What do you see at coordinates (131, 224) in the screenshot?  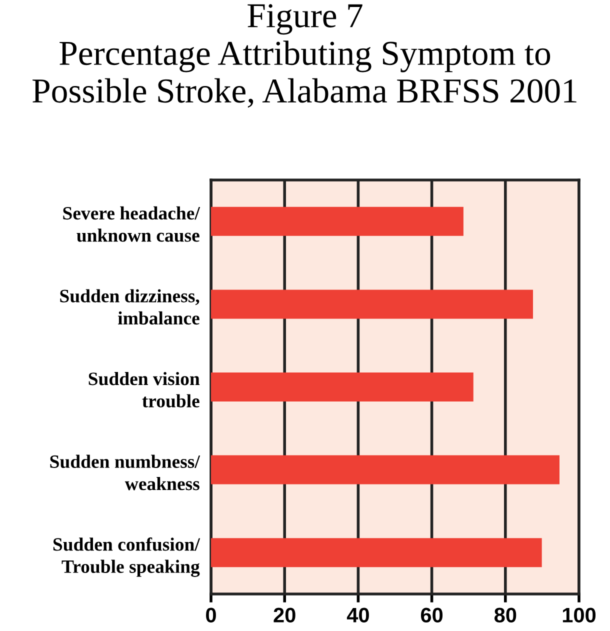 I see `y-tick-label: Severe headache/ unknown cause` at bounding box center [131, 224].